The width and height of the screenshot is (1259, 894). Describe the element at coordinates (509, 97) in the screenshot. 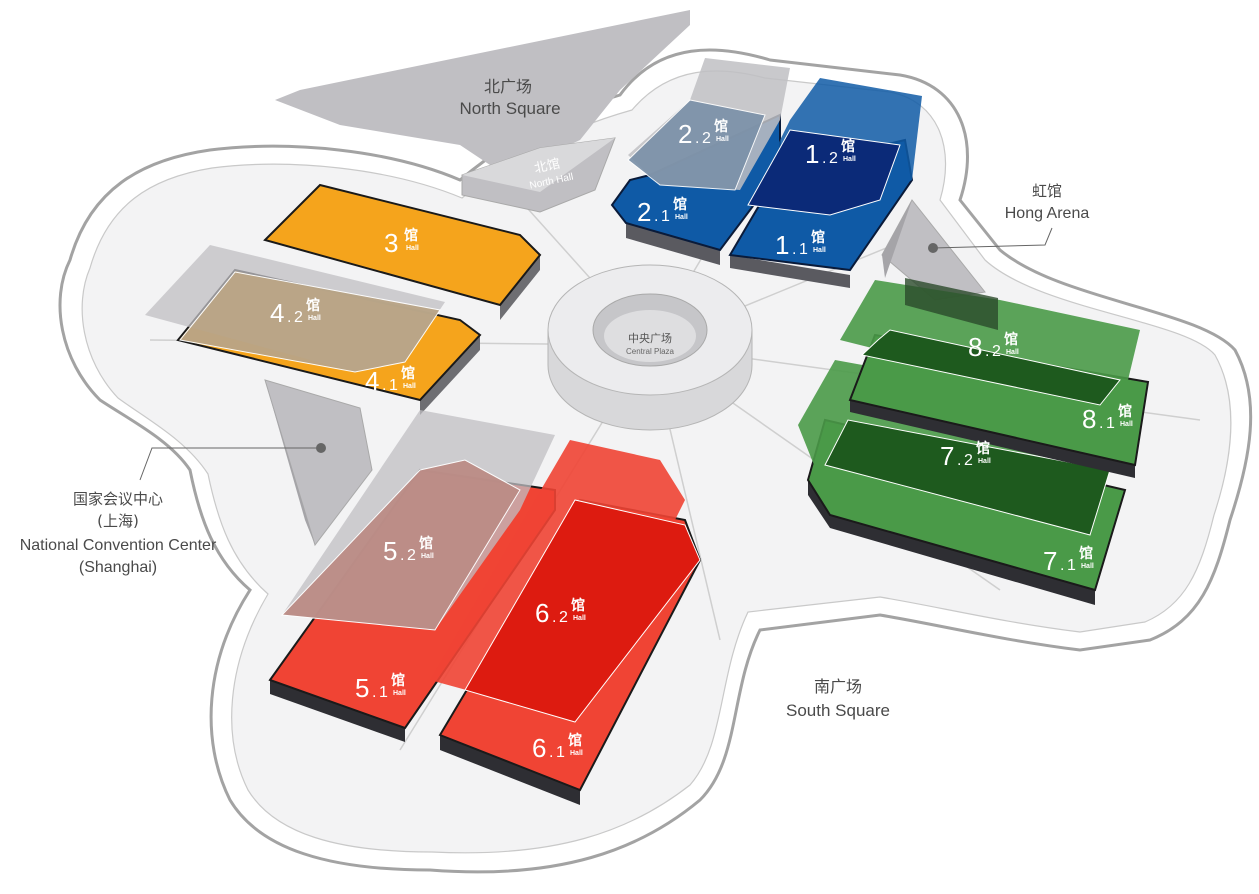

I see `north-square-label: 北广场 North Square` at that location.